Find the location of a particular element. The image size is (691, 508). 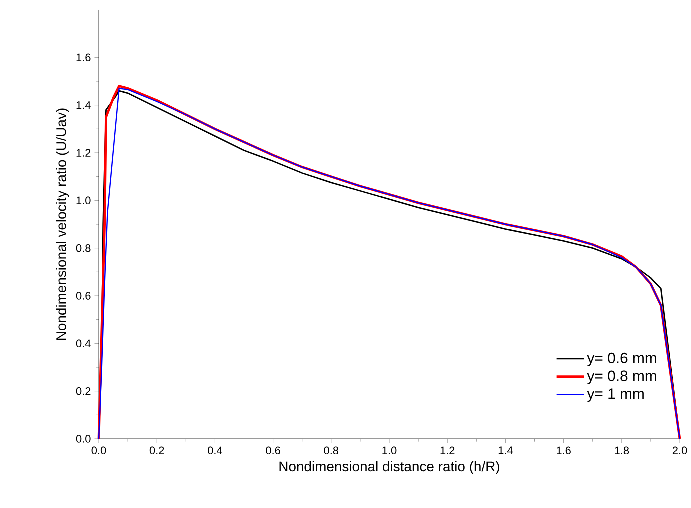

y-tick-label: 1.4 is located at coordinates (83, 106).